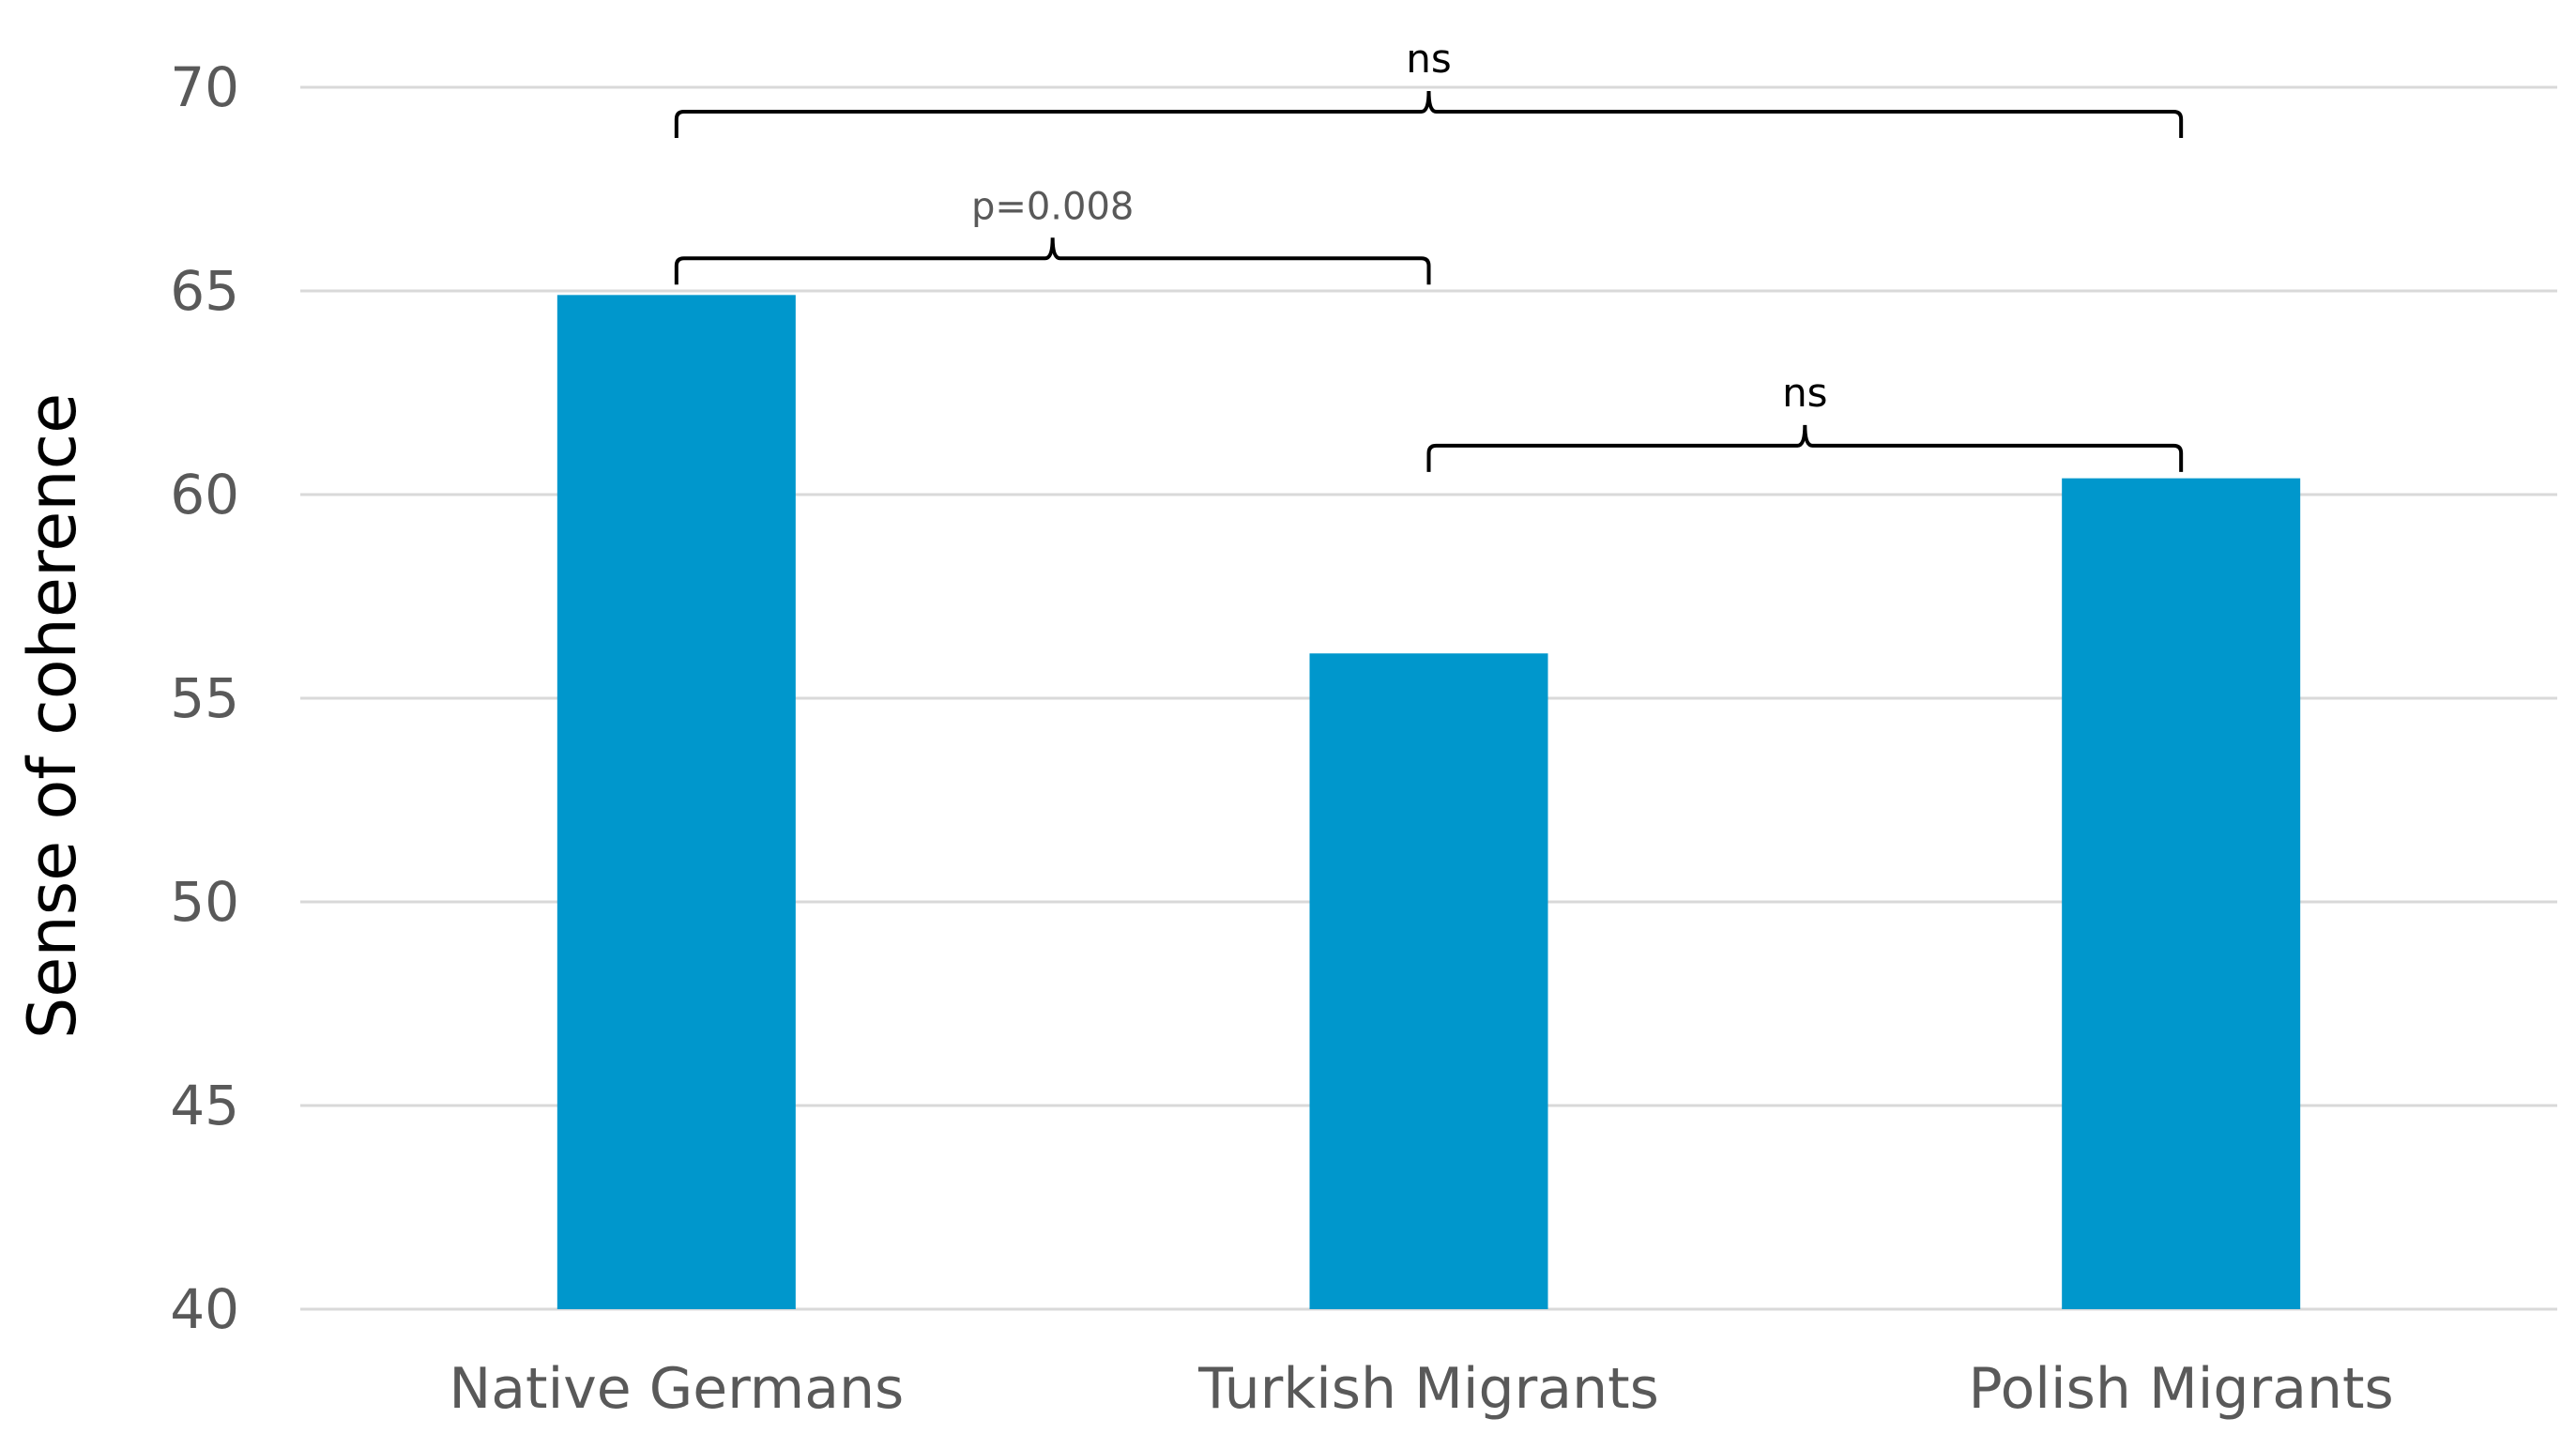 The image size is (2576, 1449). I want to click on significance-label: p=0.008, so click(1052, 206).